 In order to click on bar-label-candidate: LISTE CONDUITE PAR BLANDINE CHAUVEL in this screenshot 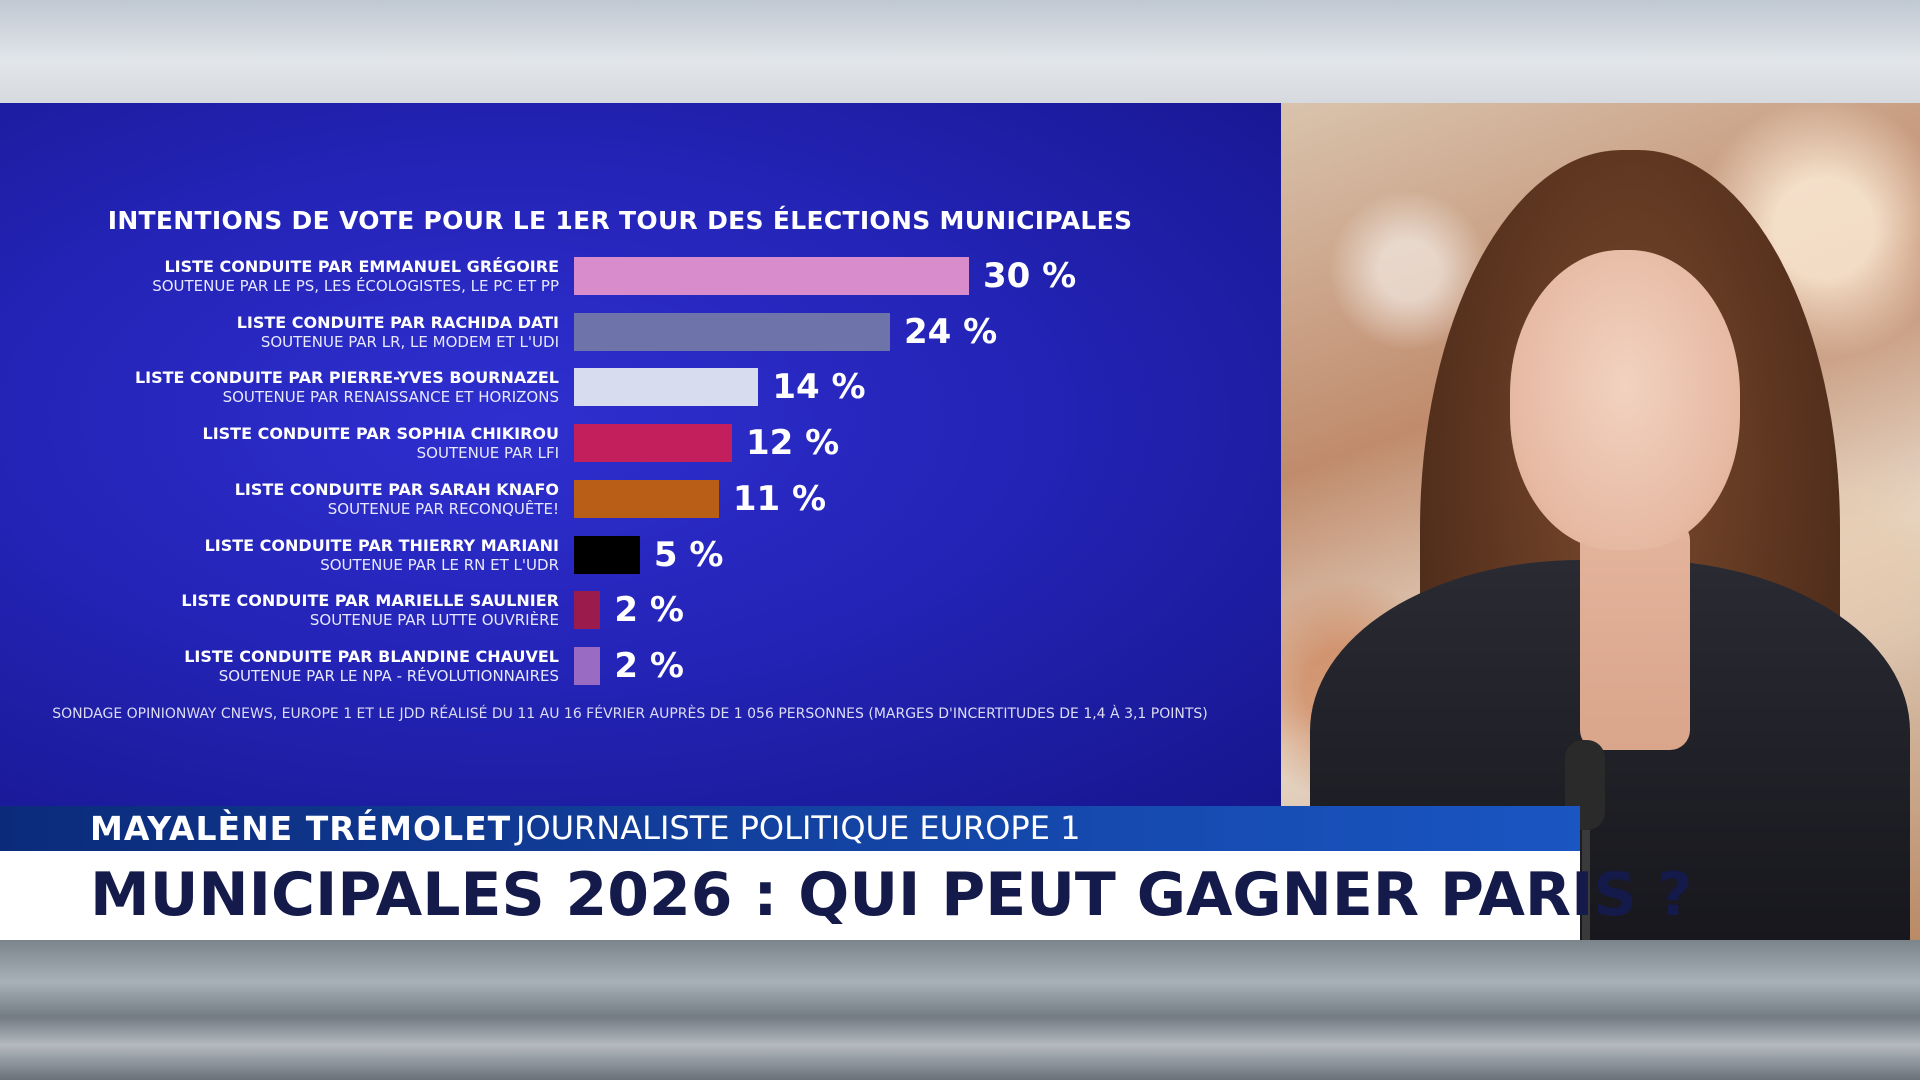, I will do `click(371, 656)`.